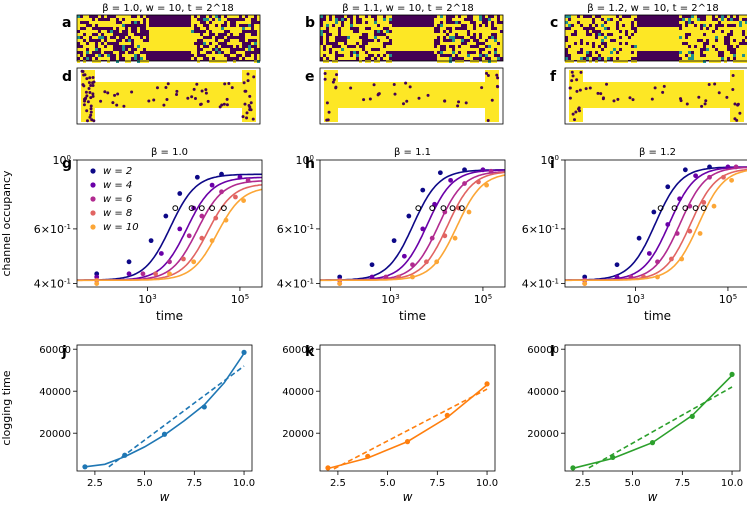  I want to click on plot-frame, so click(652, 408).